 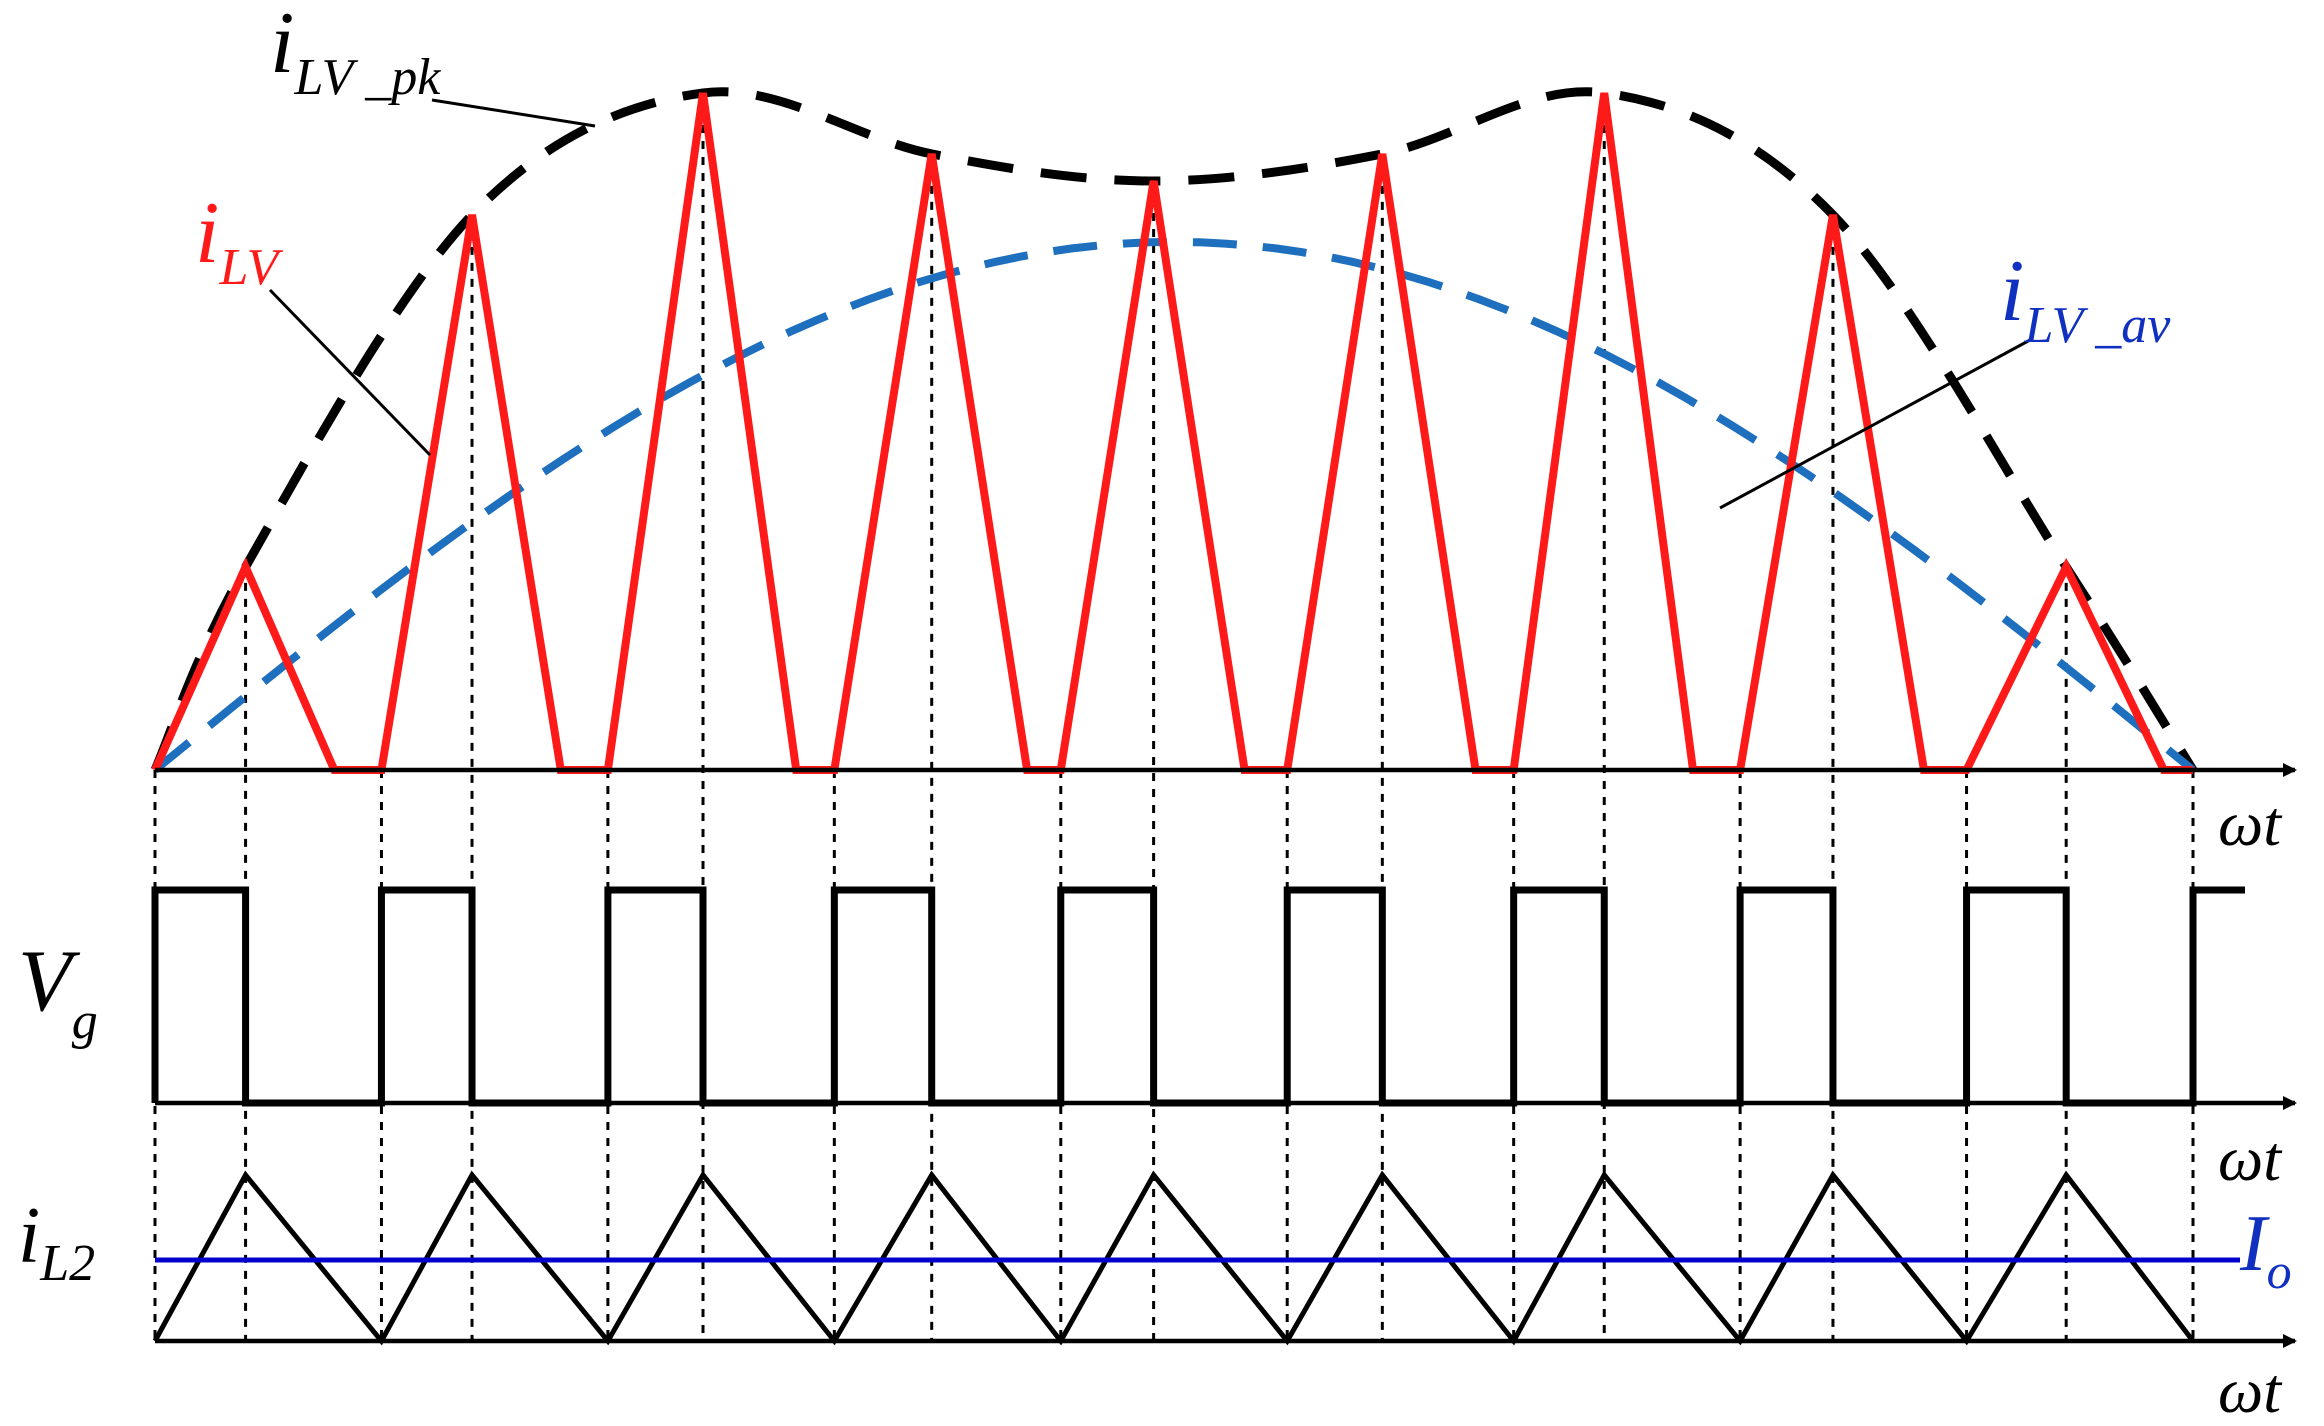 I want to click on label-i-lv: iLV, so click(x=239, y=240).